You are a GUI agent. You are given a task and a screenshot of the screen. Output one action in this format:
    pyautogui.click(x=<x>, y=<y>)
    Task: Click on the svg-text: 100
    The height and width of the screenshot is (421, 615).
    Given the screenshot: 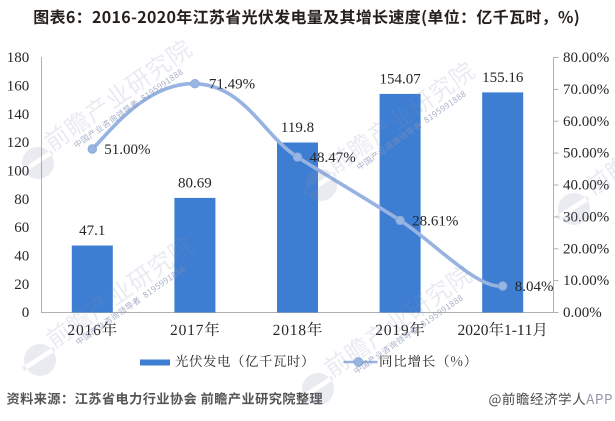 What is the action you would take?
    pyautogui.click(x=18, y=171)
    